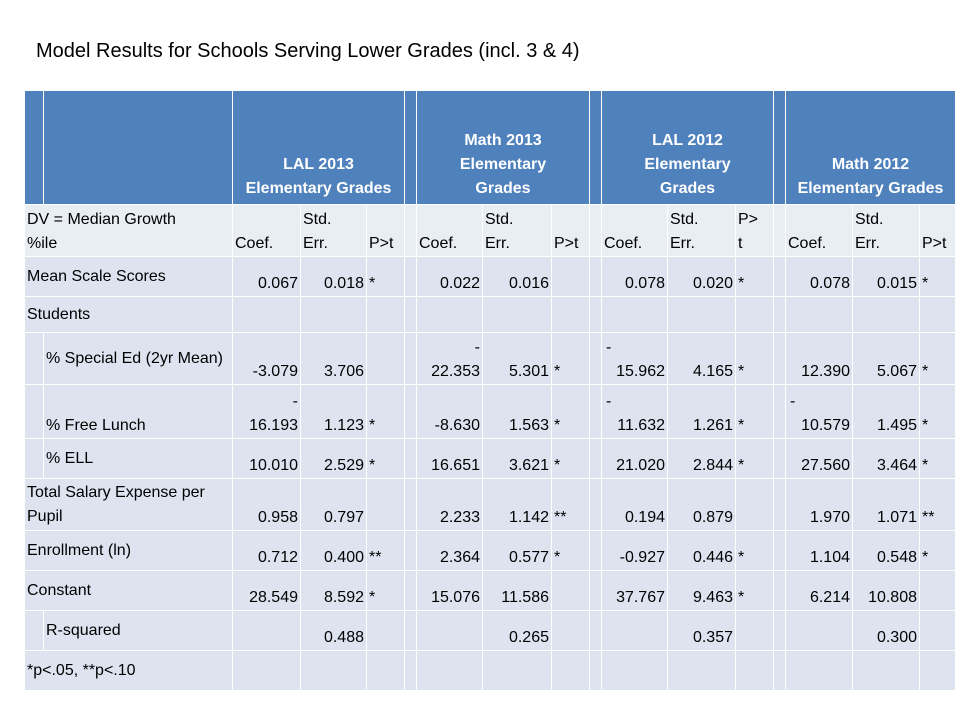 The image size is (960, 720). I want to click on stderr-value: 0.018, so click(333, 276).